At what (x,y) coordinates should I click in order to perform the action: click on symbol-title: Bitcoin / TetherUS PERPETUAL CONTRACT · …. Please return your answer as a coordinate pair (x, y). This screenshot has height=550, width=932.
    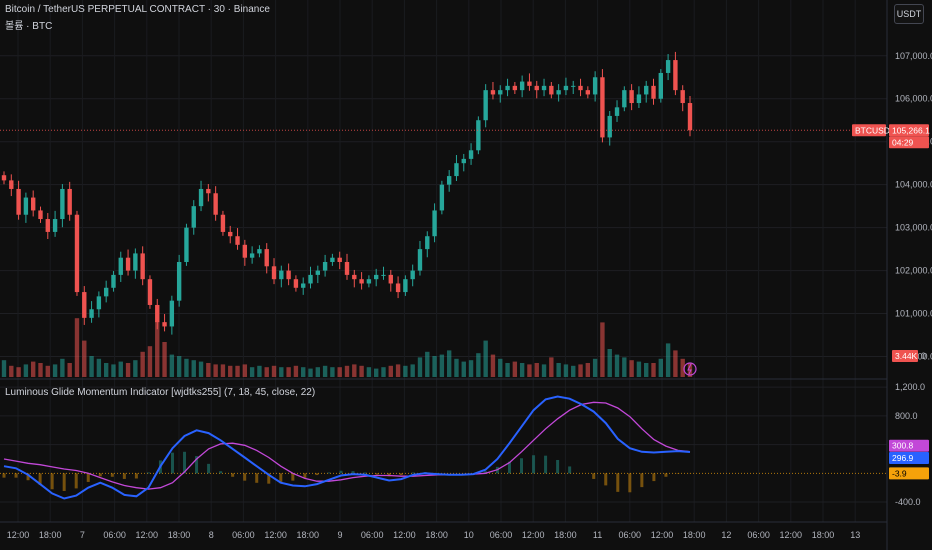
    Looking at the image, I should click on (137, 9).